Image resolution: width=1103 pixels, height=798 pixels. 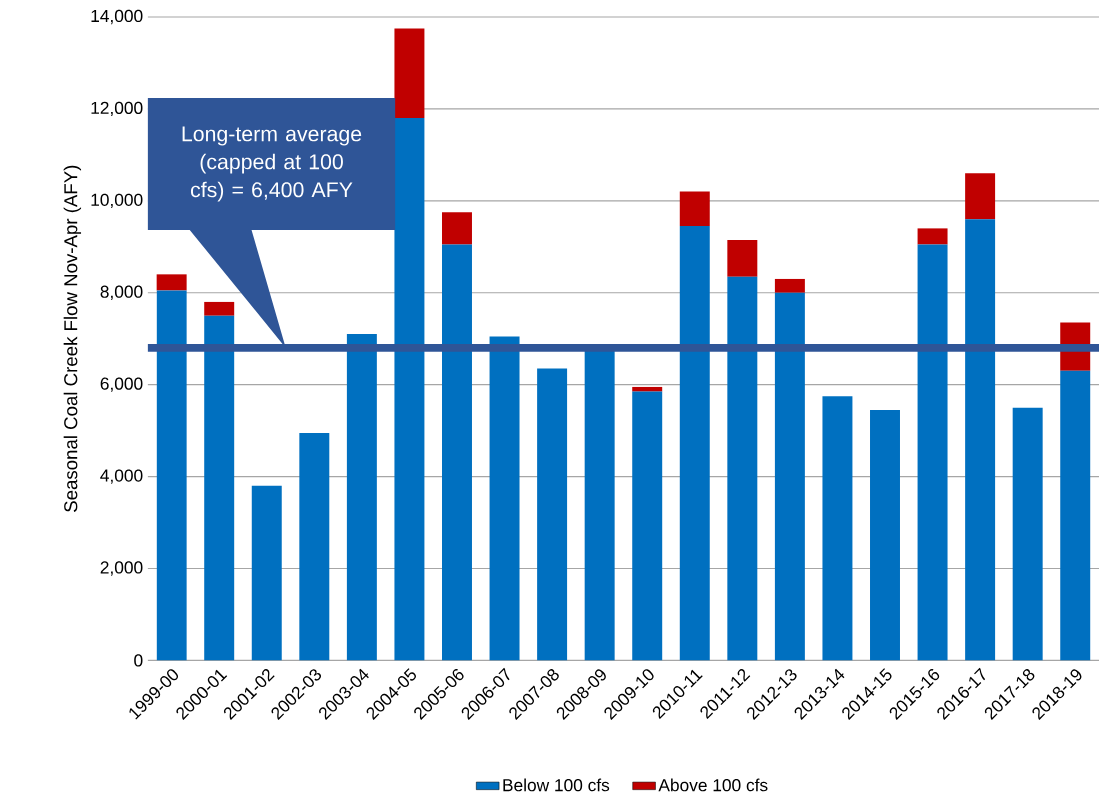 What do you see at coordinates (556, 785) in the screenshot?
I see `legend-label: Below 100 cfs` at bounding box center [556, 785].